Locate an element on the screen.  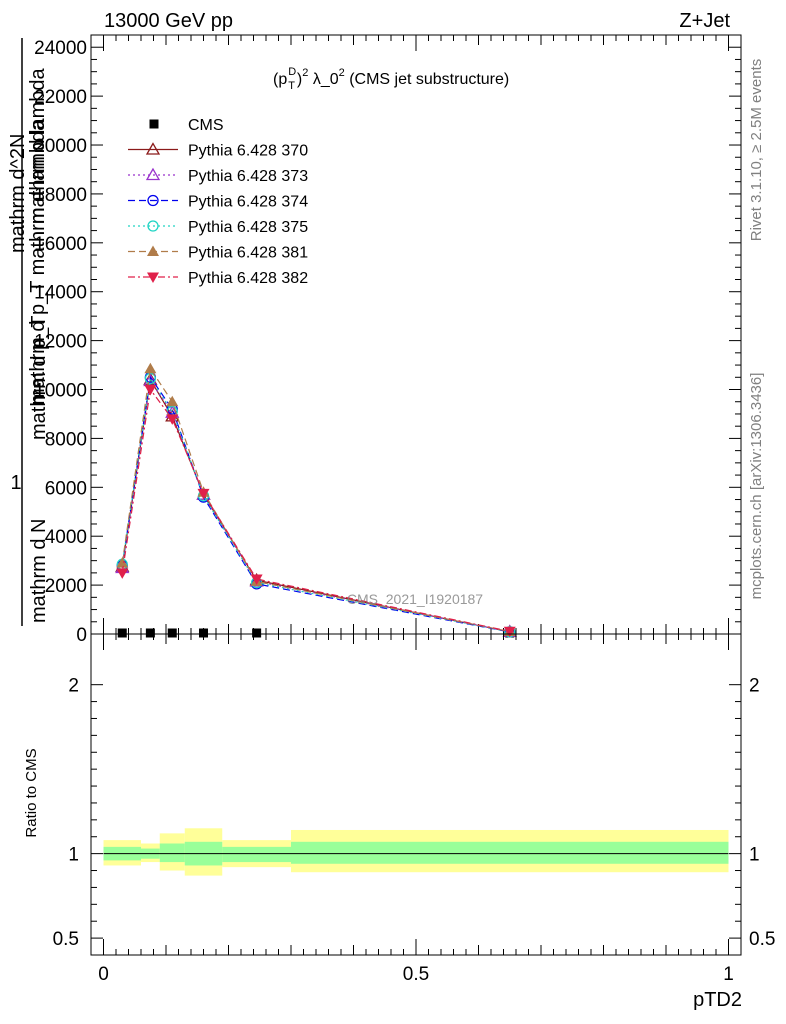
legend-entry: Pythia 6.428 370 is located at coordinates (218, 151).